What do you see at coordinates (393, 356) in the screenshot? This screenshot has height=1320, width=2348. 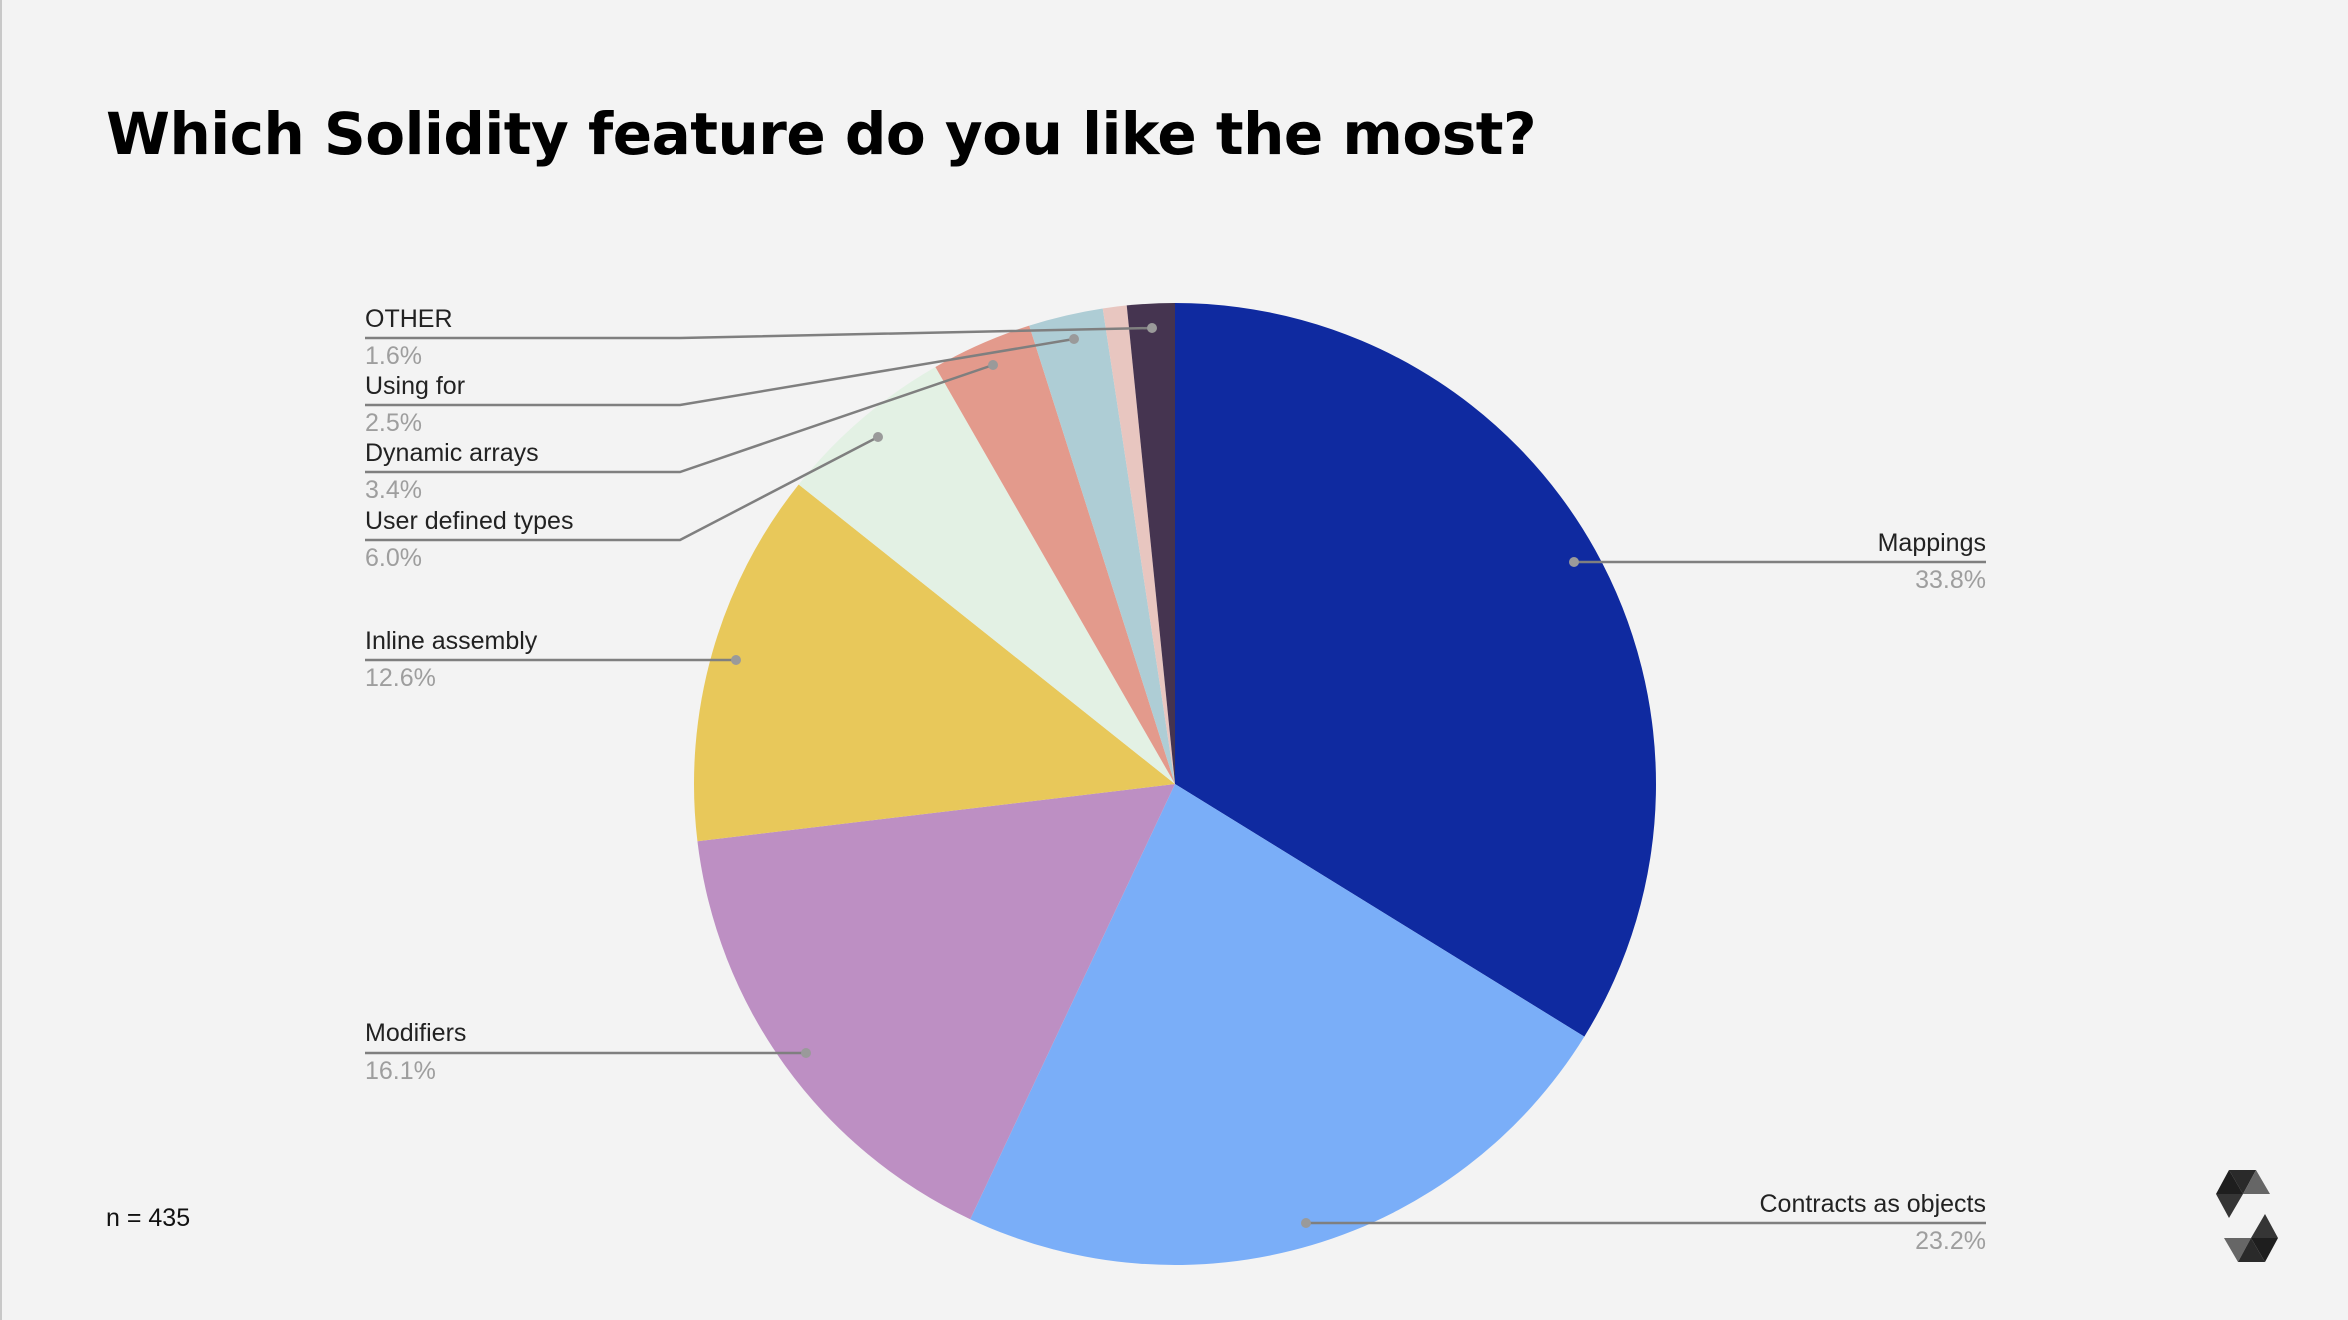 I see `pct-other: 1.6%` at bounding box center [393, 356].